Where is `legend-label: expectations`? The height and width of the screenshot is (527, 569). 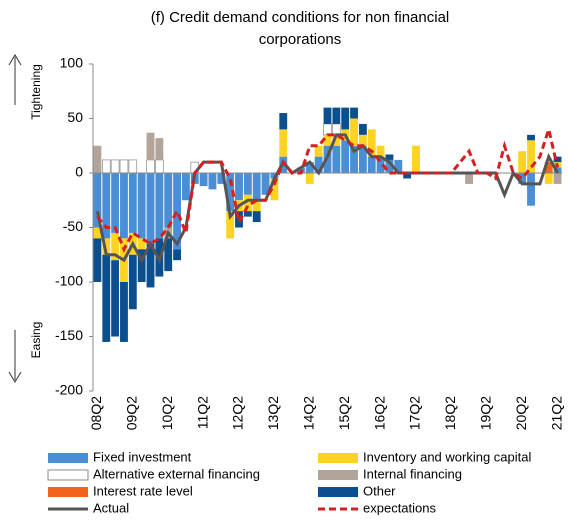
legend-label: expectations is located at coordinates (399, 507).